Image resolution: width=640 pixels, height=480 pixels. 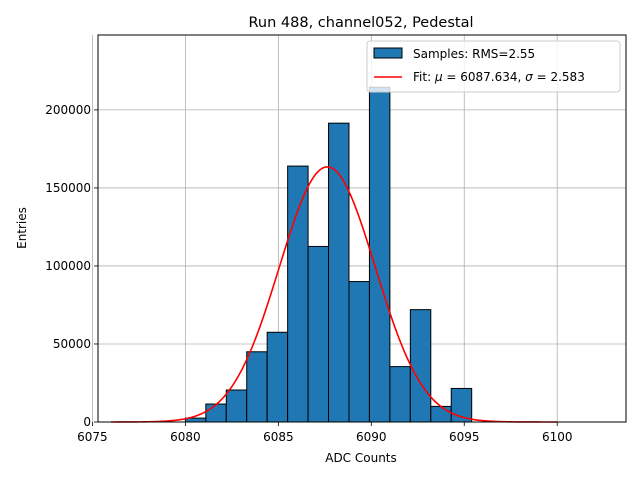 I want to click on legend-hist-swatch, so click(x=388, y=53).